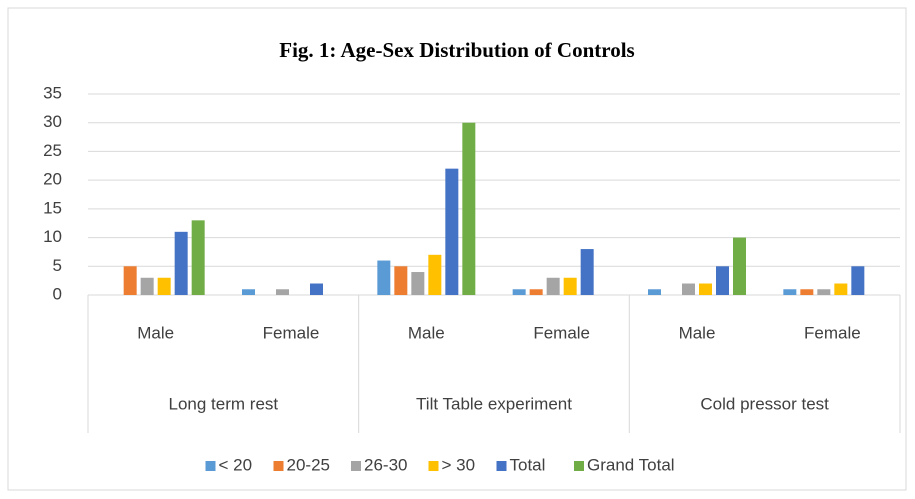 This screenshot has height=499, width=915. Describe the element at coordinates (52, 179) in the screenshot. I see `y-tick-label: 20` at that location.